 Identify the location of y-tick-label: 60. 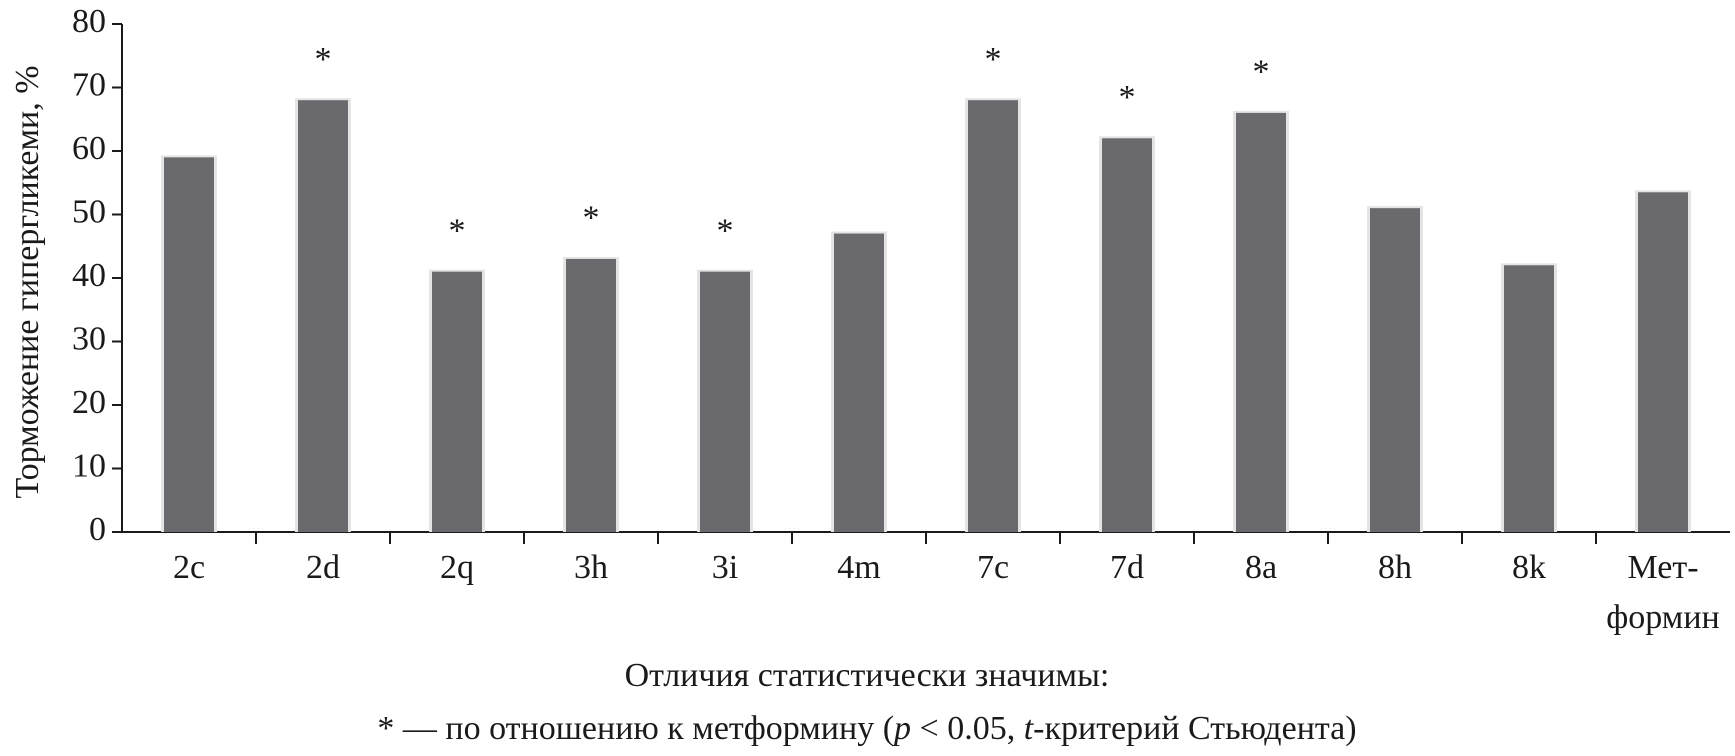
(89, 148).